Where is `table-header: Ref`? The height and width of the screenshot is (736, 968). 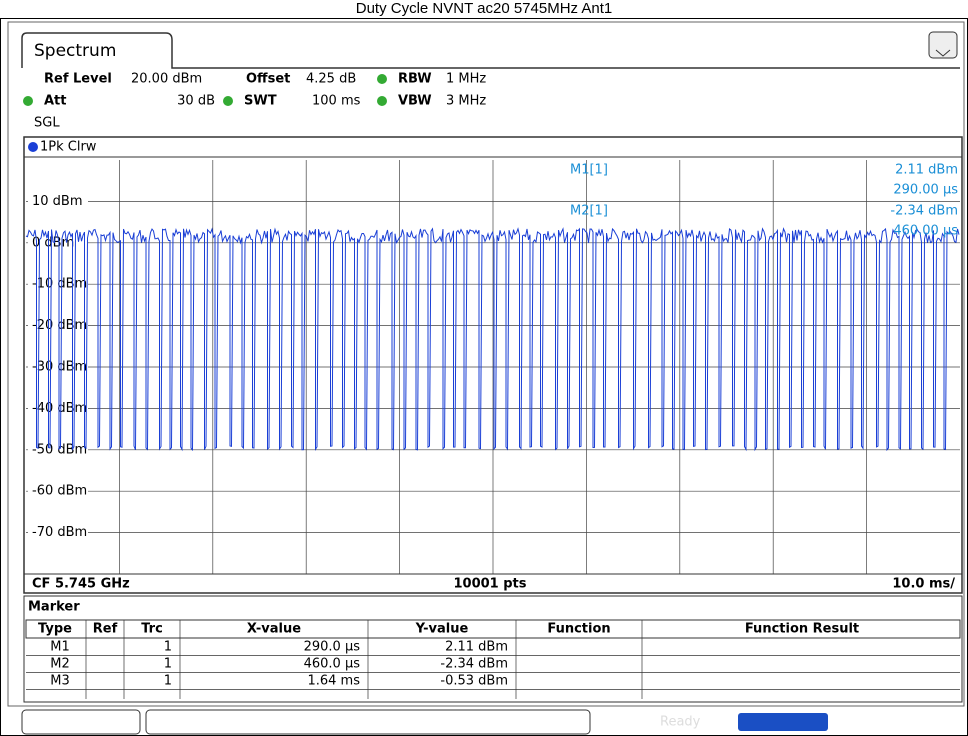
table-header: Ref is located at coordinates (105, 629).